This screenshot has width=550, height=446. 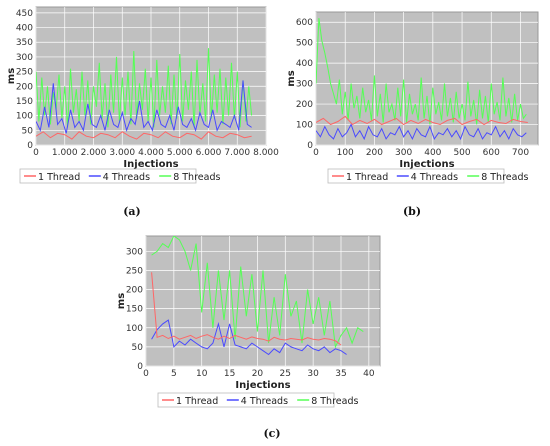 I want to click on x-tick-label: 35, so click(x=340, y=374).